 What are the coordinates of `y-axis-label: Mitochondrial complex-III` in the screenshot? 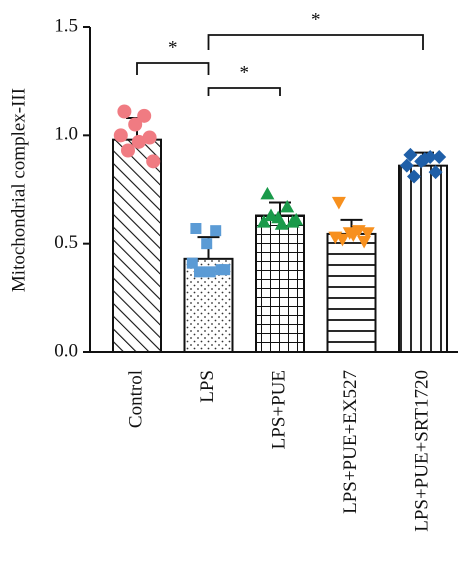 It's located at (18, 190).